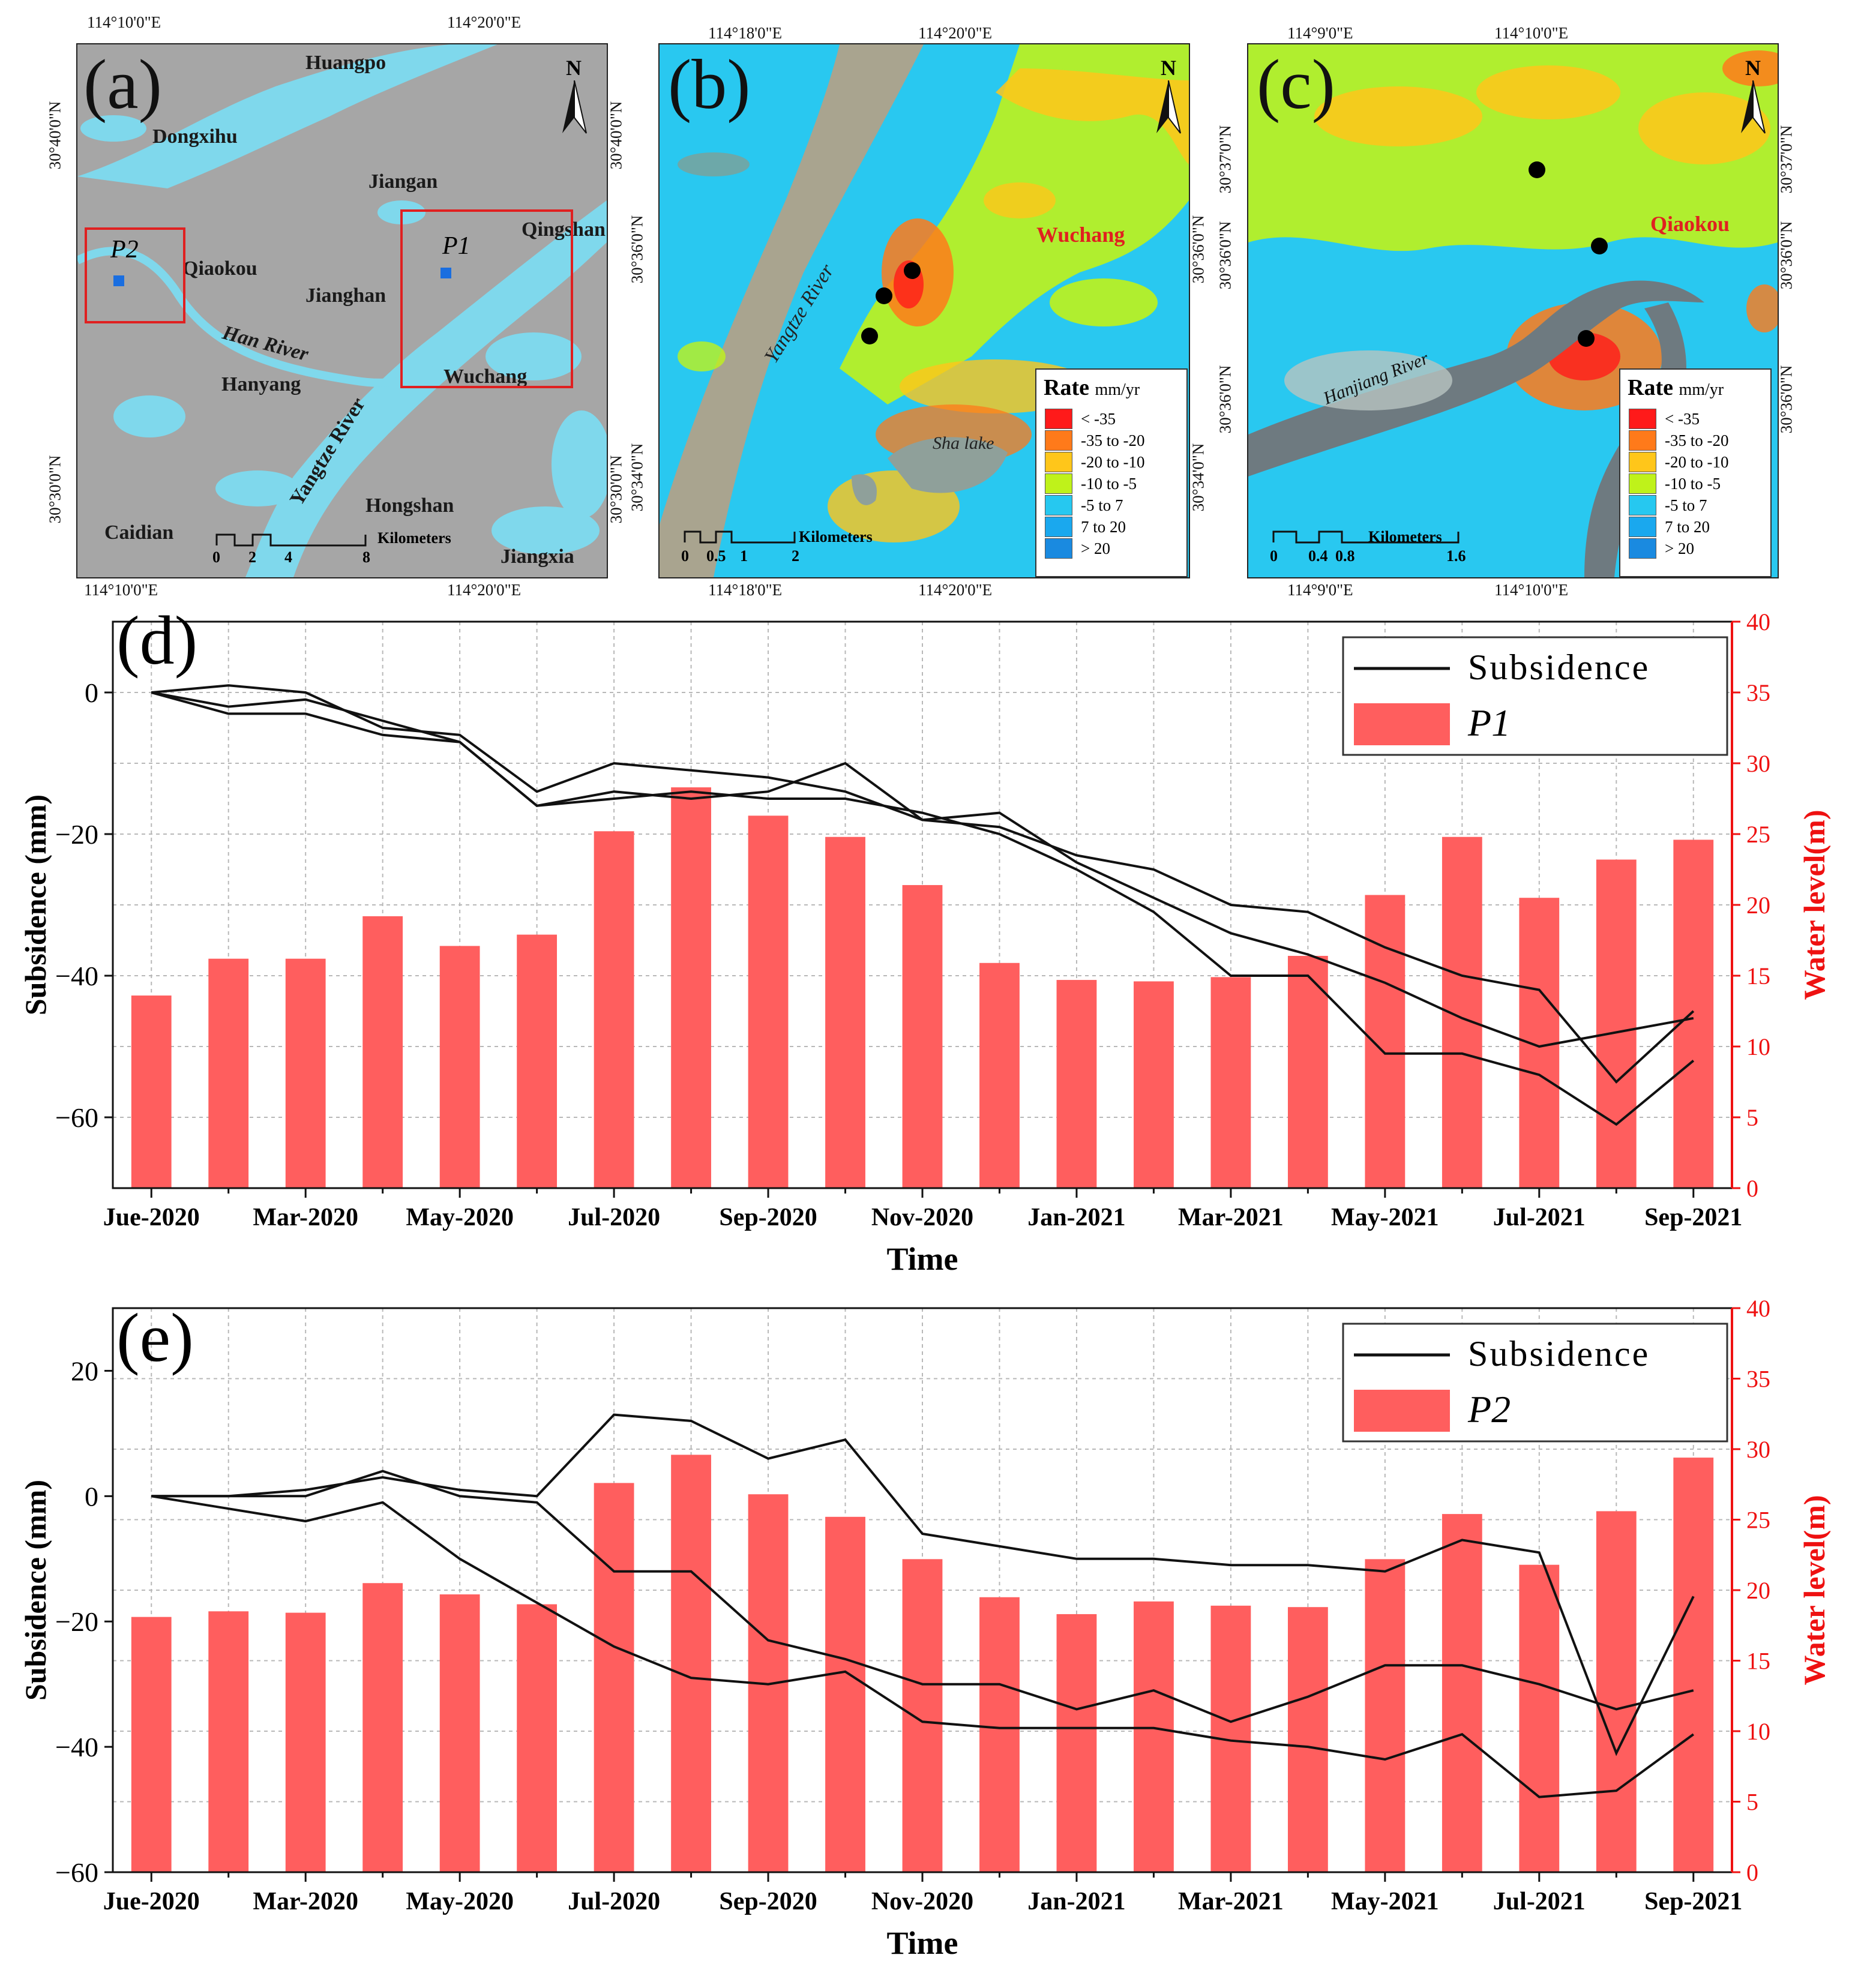  I want to click on map-a-scale-bar, so click(291, 540).